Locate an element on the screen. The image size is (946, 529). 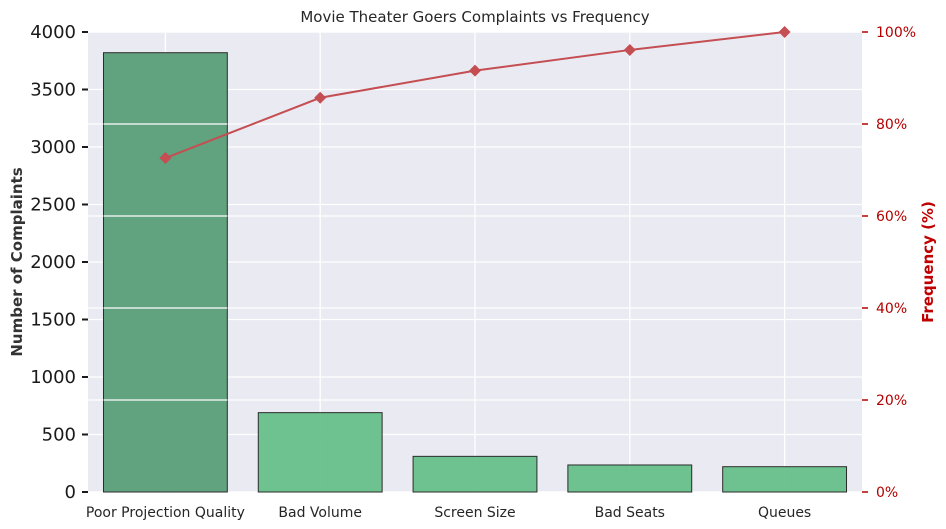
left-tick-label: 2000 is located at coordinates (53, 262).